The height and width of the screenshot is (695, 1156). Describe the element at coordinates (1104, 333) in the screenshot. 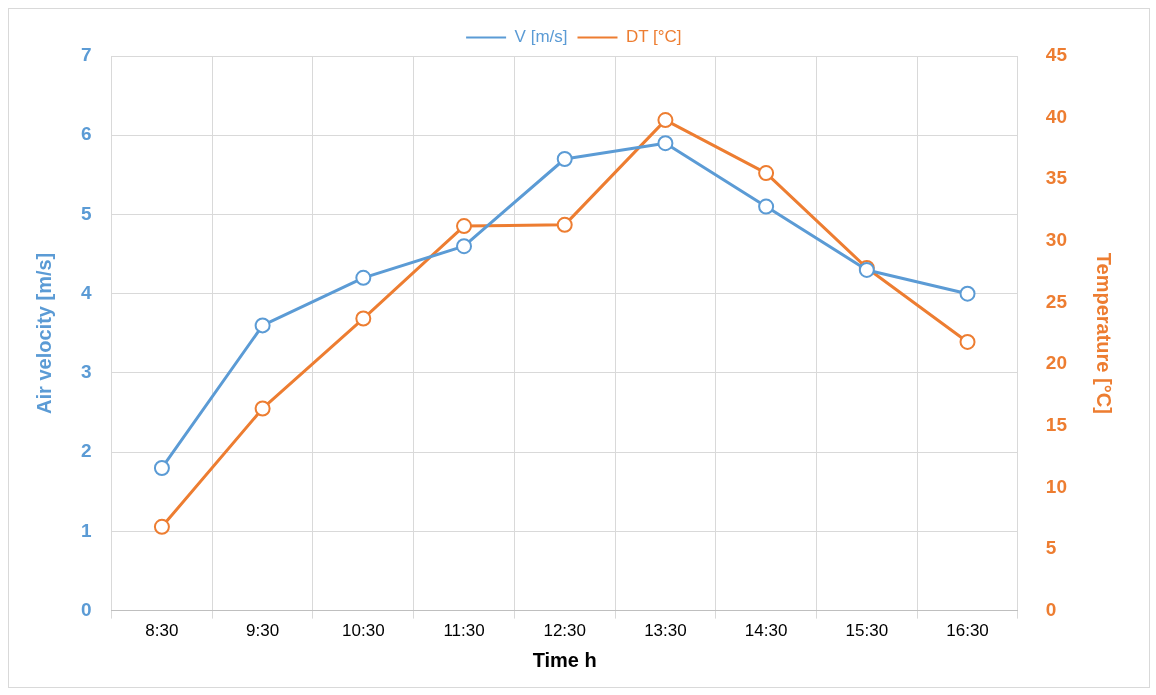

I see `y2-axis-title: Temperature [°C]` at that location.